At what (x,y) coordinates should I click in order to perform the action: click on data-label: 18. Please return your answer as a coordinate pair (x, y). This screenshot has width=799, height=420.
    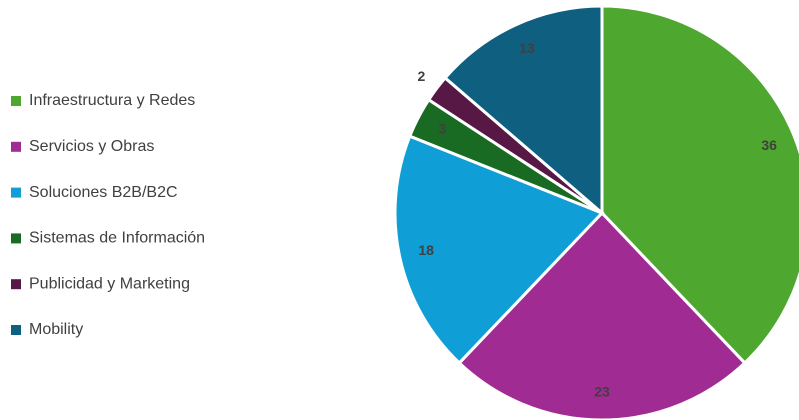
    Looking at the image, I should click on (426, 250).